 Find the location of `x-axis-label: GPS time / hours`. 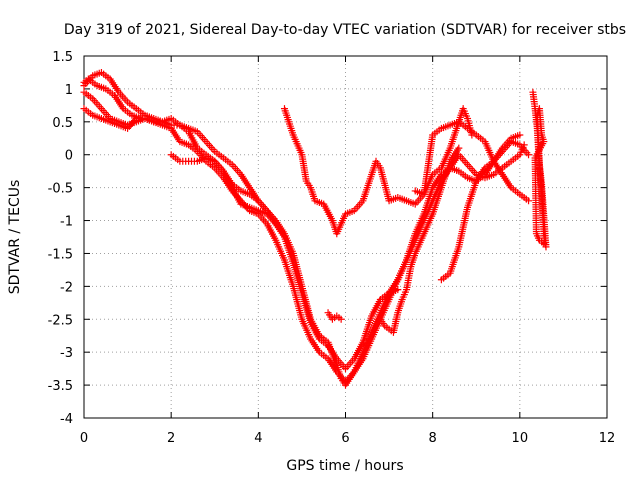

x-axis-label: GPS time / hours is located at coordinates (344, 466).